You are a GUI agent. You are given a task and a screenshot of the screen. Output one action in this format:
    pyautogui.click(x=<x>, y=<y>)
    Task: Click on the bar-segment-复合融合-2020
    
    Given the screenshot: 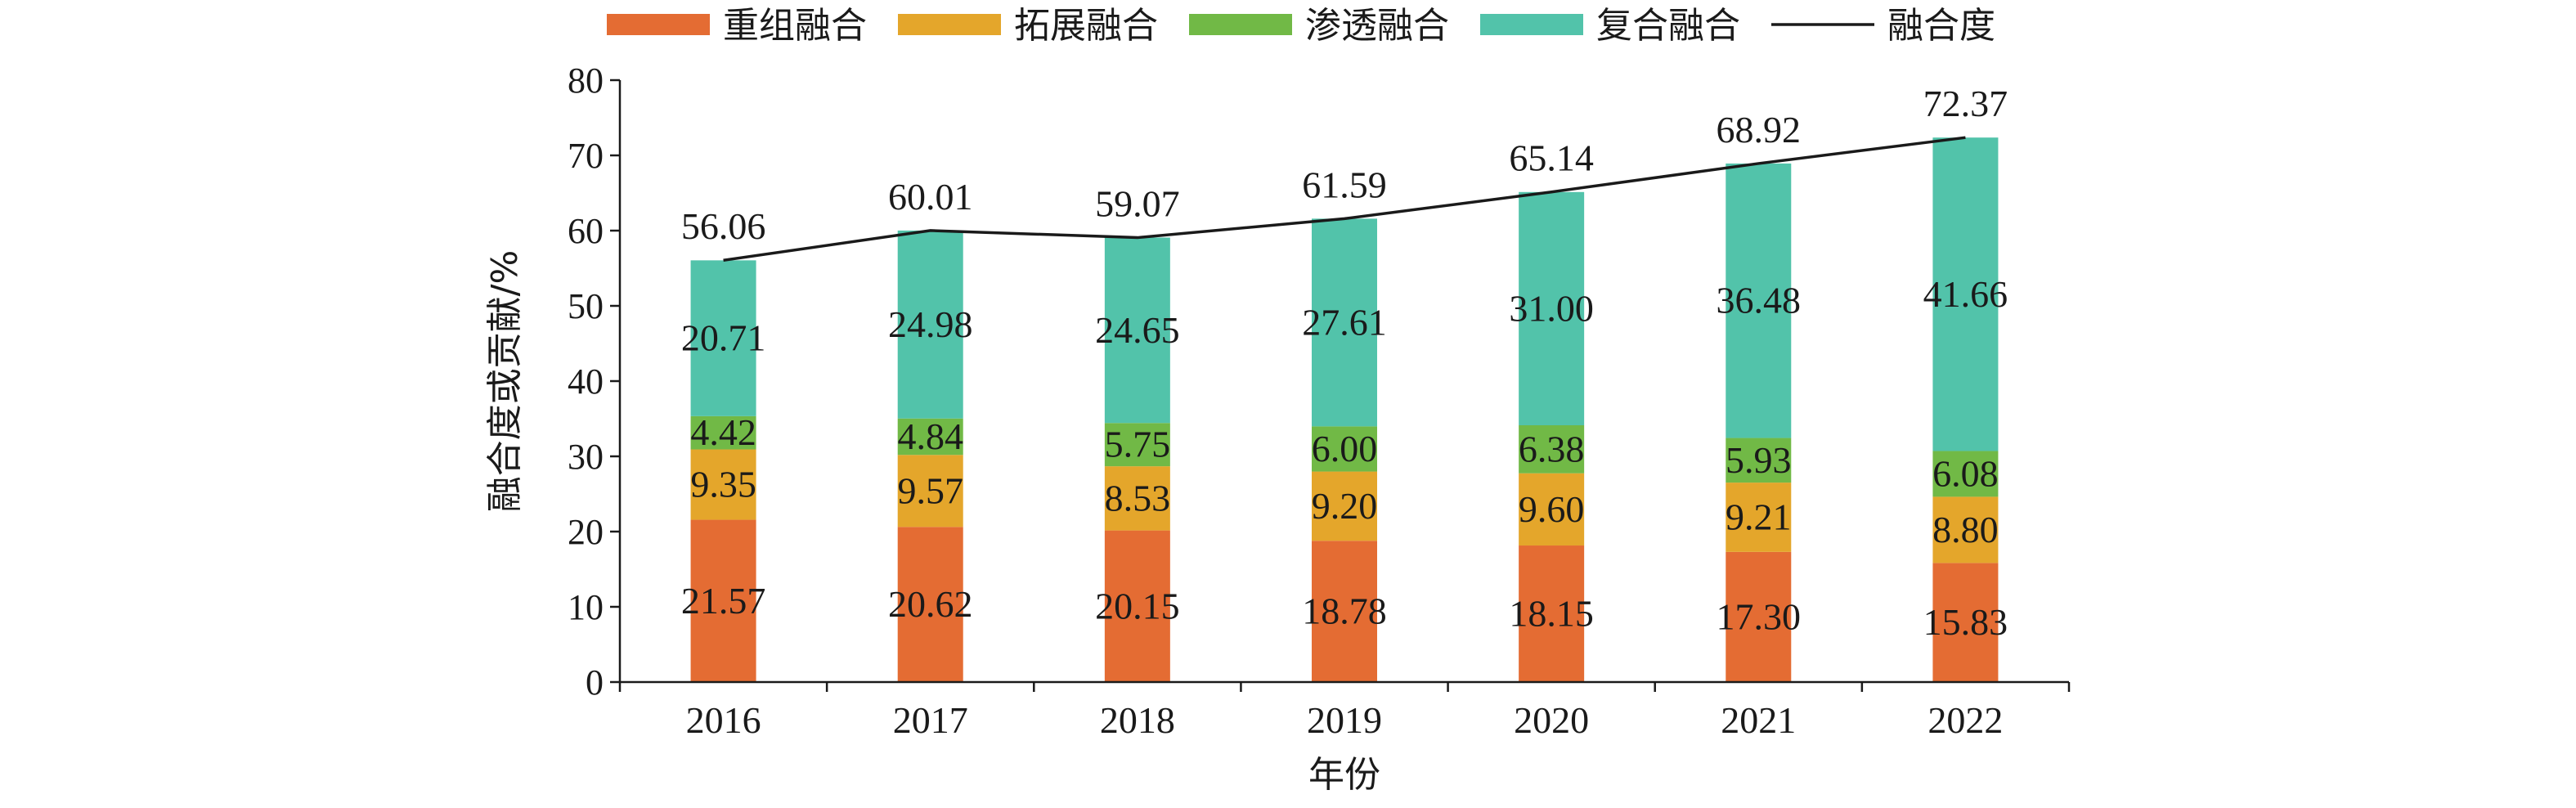 What is the action you would take?
    pyautogui.click(x=1552, y=308)
    